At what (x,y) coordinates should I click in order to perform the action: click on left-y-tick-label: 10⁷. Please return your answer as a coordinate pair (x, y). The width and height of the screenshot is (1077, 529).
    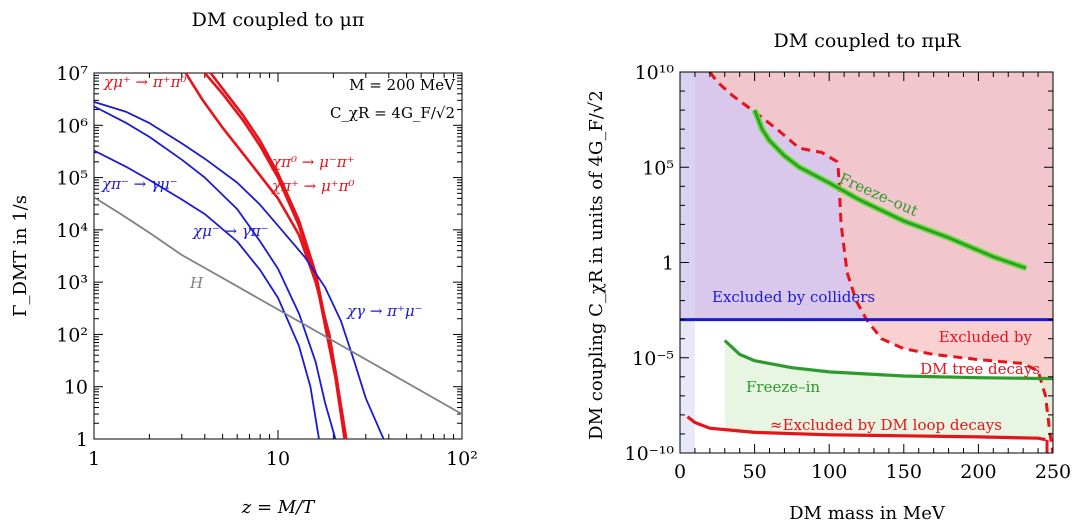
    Looking at the image, I should click on (72, 74).